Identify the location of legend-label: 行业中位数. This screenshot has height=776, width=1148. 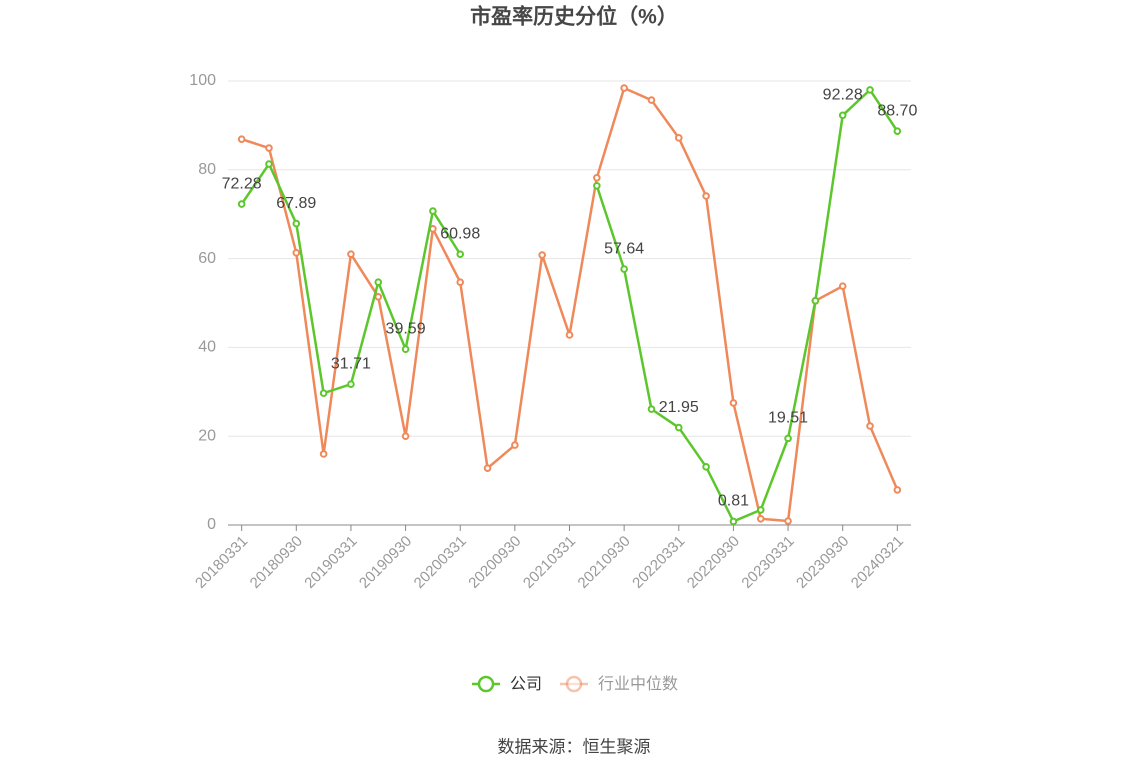
(638, 684).